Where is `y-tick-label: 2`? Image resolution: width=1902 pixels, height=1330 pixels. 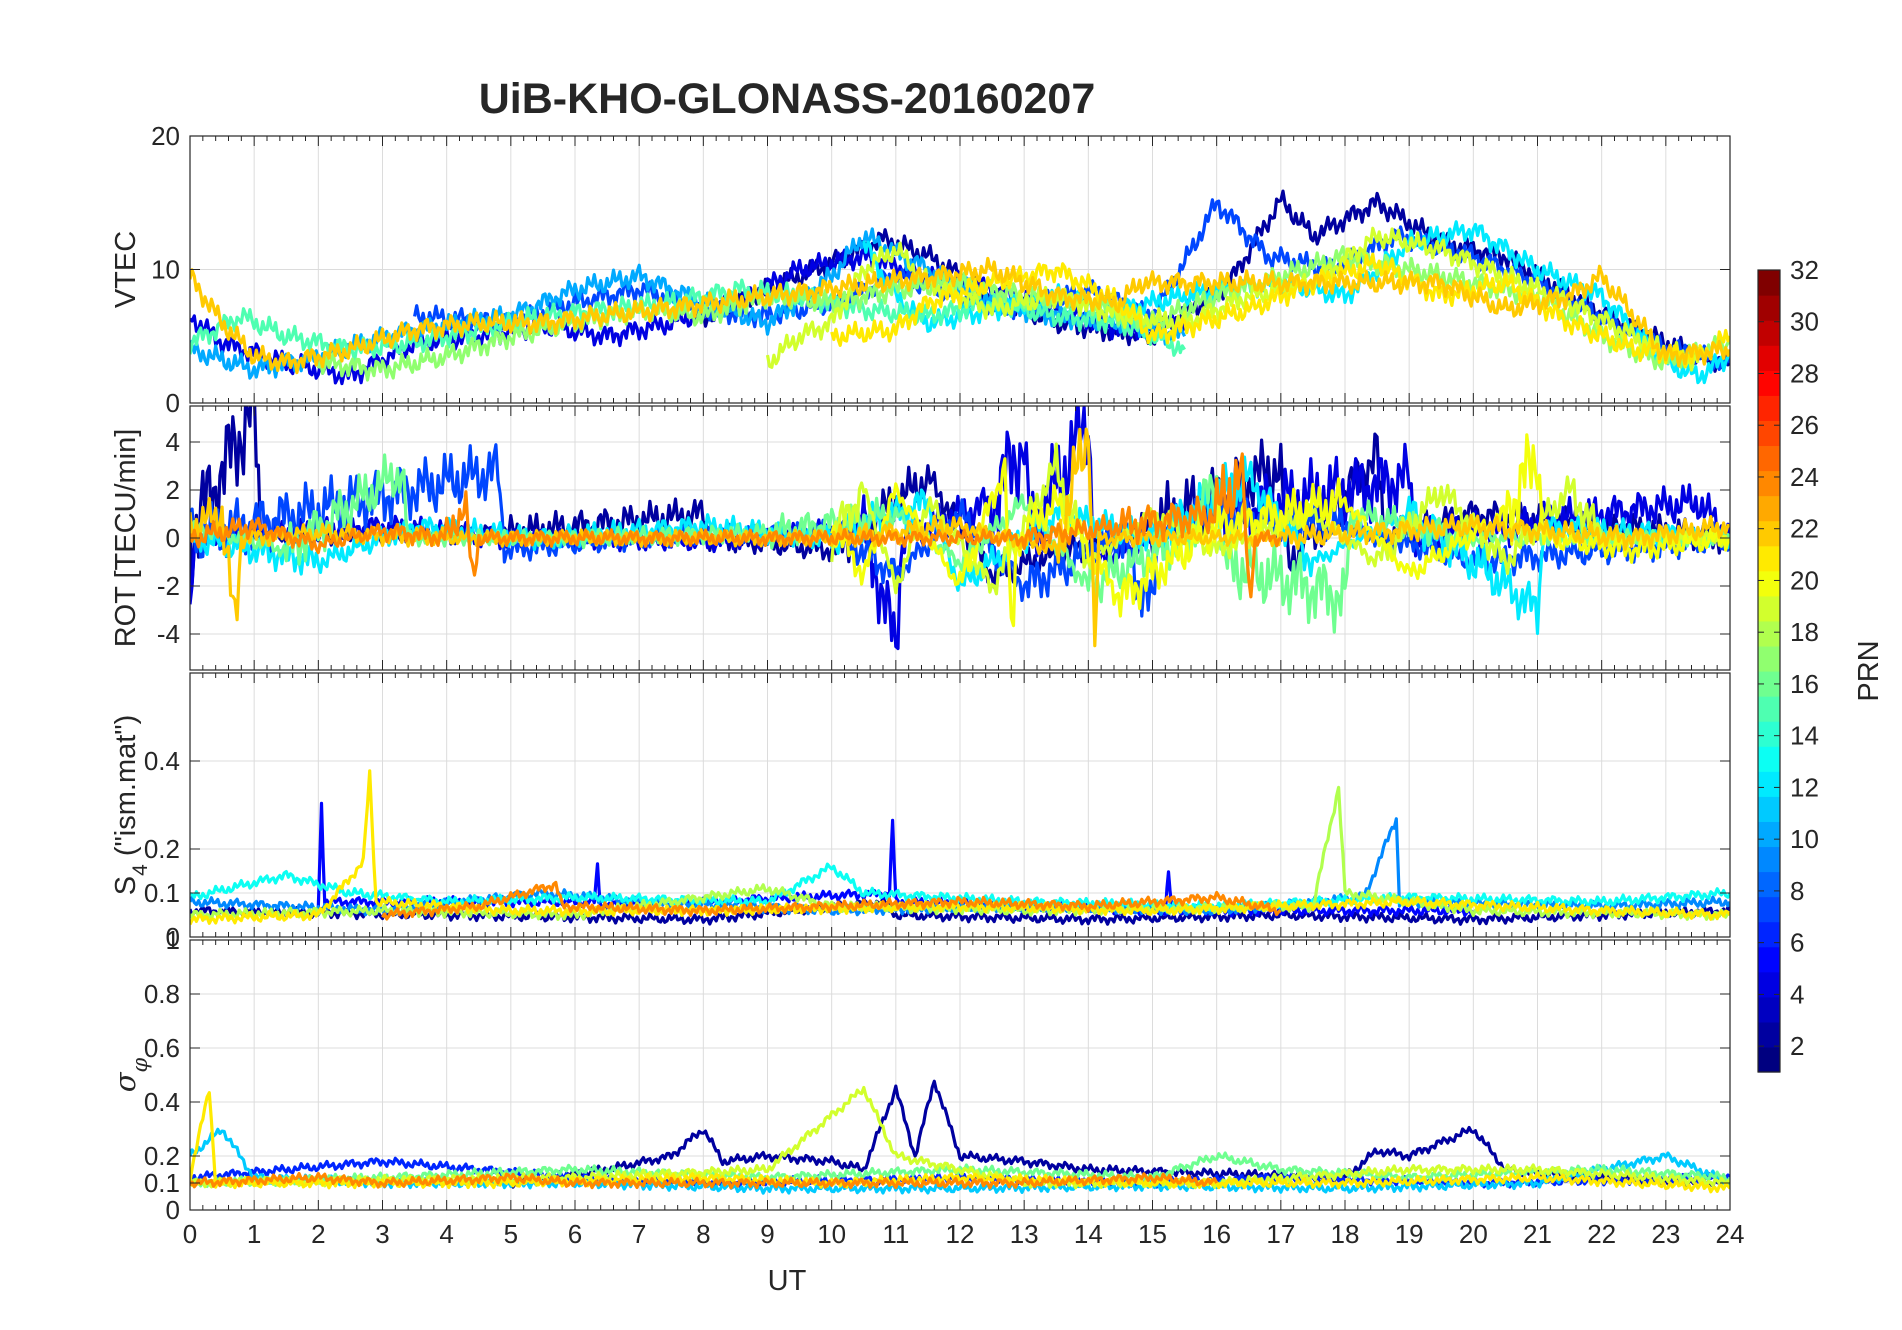 y-tick-label: 2 is located at coordinates (173, 490).